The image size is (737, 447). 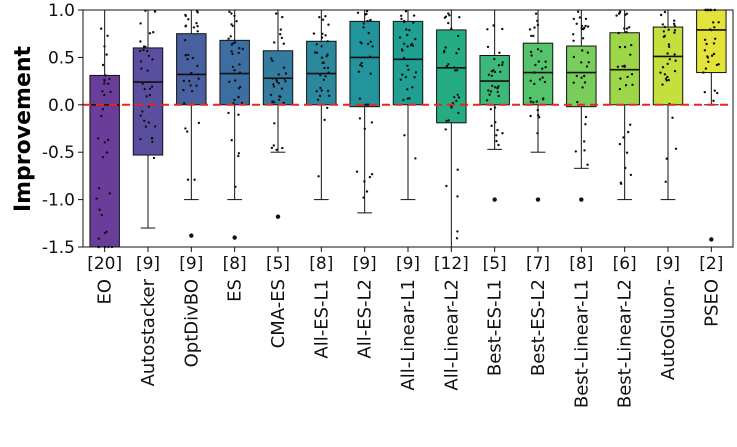 I want to click on count-label-14: [9], so click(x=668, y=264).